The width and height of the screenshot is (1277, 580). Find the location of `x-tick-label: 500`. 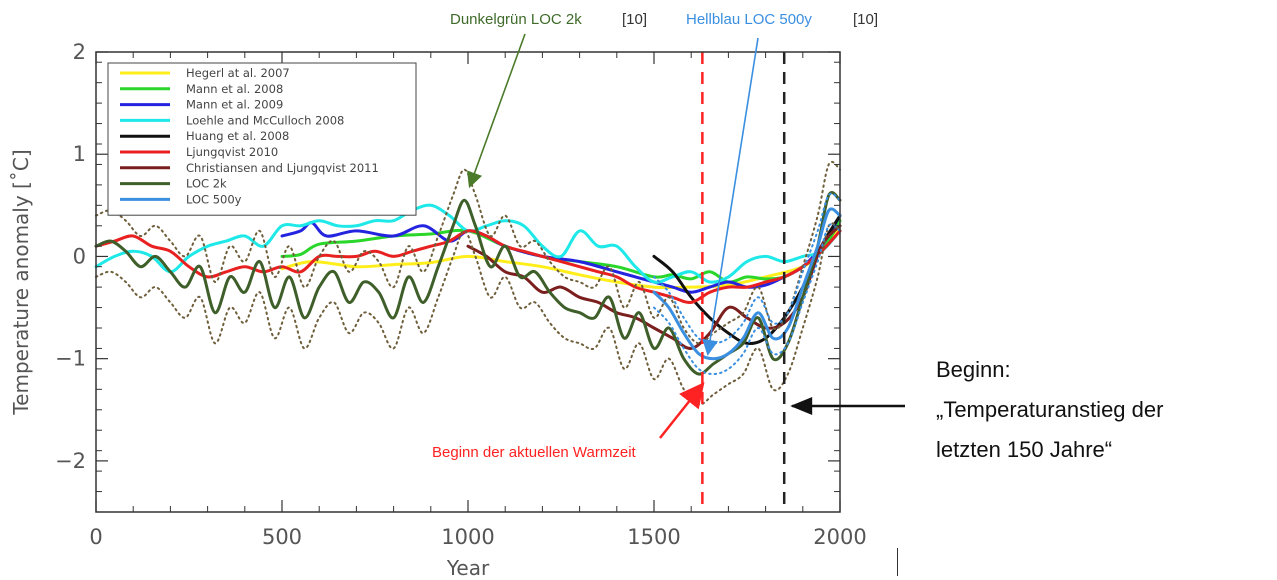

x-tick-label: 500 is located at coordinates (282, 537).